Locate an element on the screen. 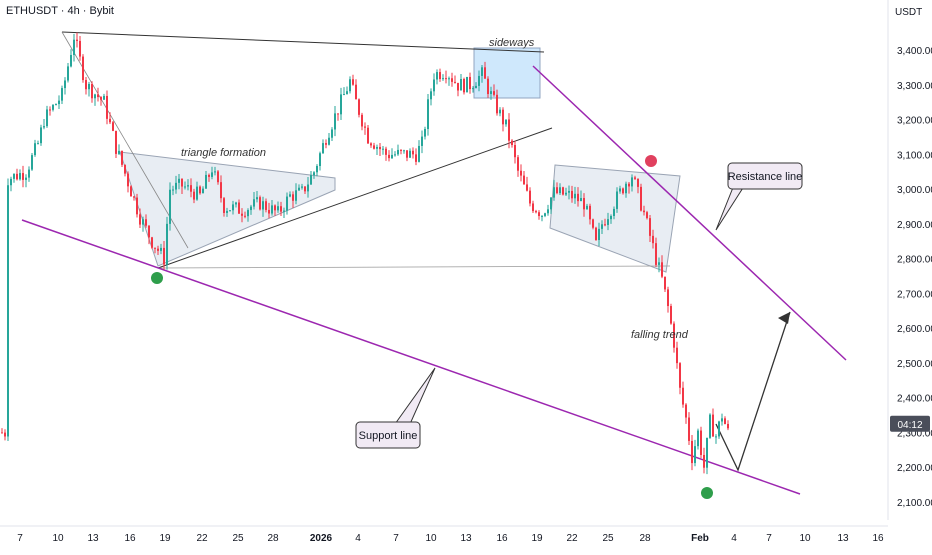  support-callout-text: Support line is located at coordinates (388, 436).